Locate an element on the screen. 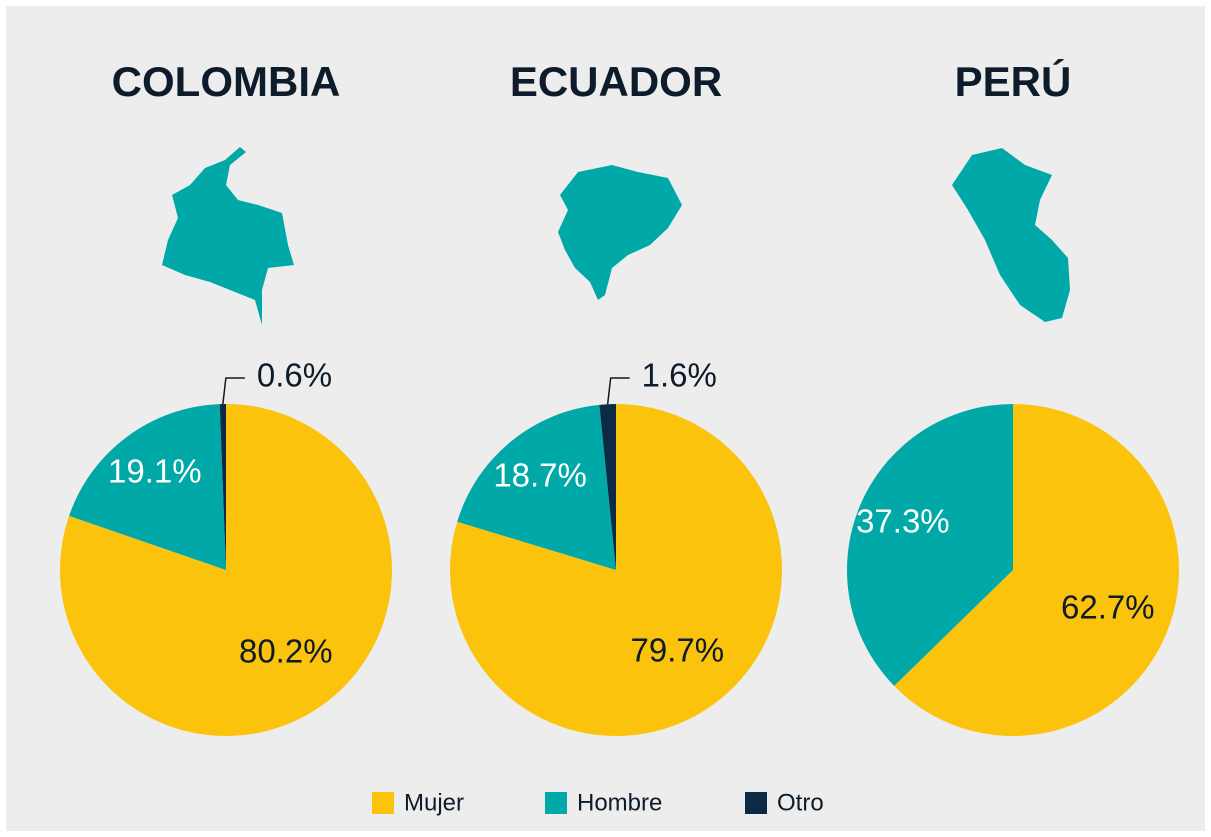 Image resolution: width=1211 pixels, height=837 pixels. data-label: 18.7% is located at coordinates (540, 474).